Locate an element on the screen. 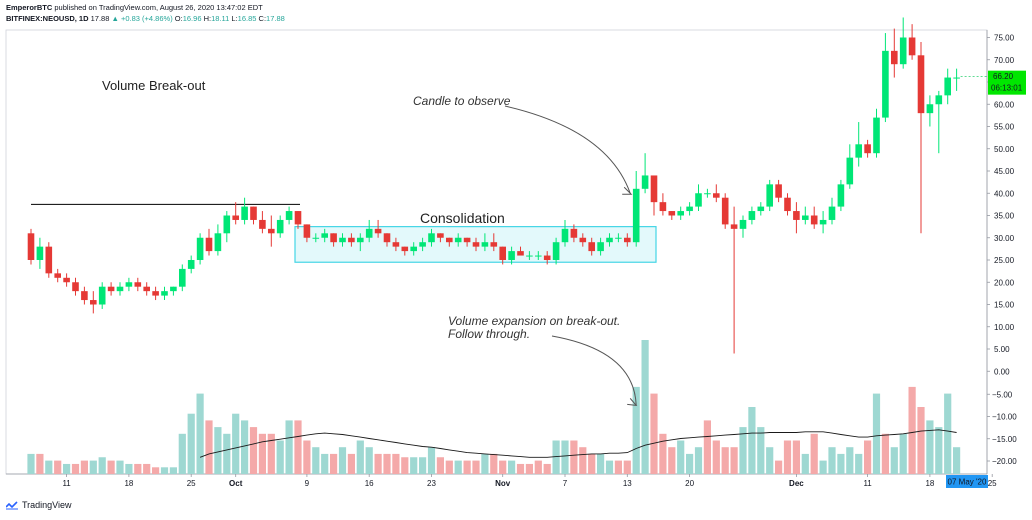  tradingview-brand: TradingView is located at coordinates (39, 505).